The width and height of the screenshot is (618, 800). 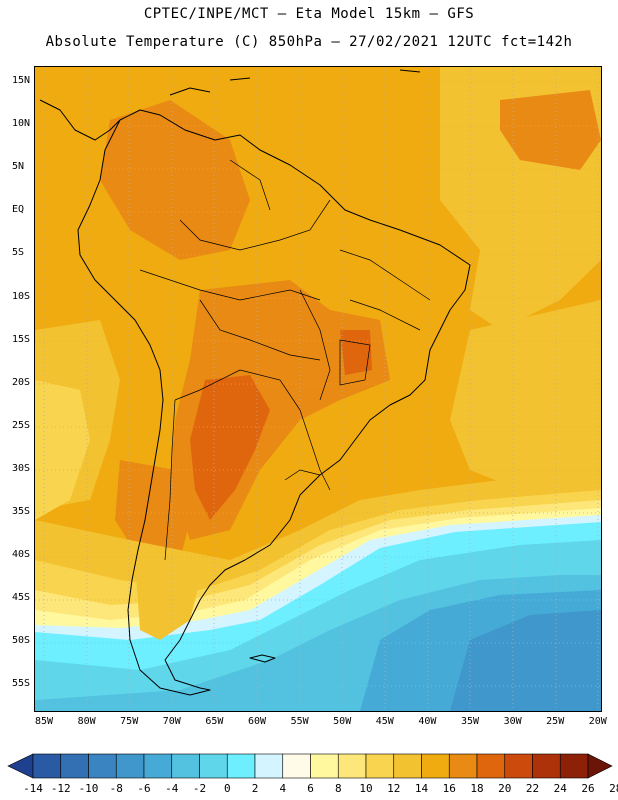 I want to click on coastline-central-america, so click(x=80, y=120).